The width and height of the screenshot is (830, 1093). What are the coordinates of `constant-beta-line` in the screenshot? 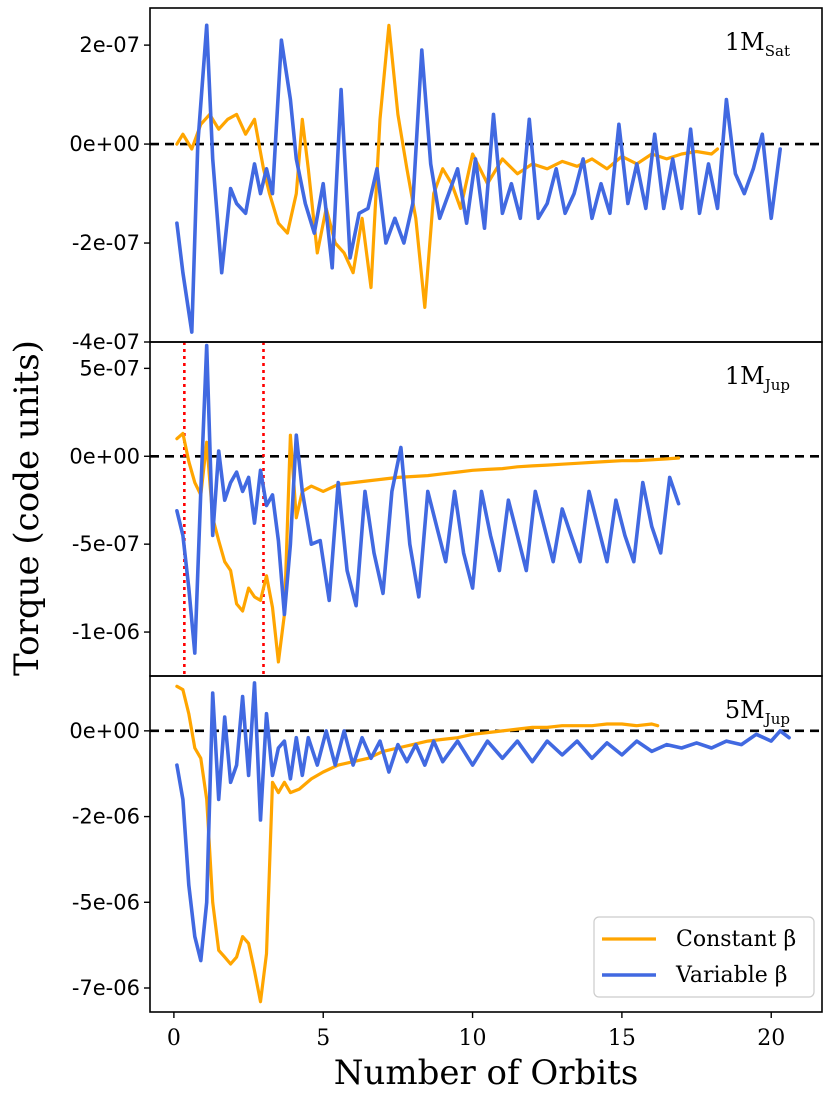 It's located at (428, 547).